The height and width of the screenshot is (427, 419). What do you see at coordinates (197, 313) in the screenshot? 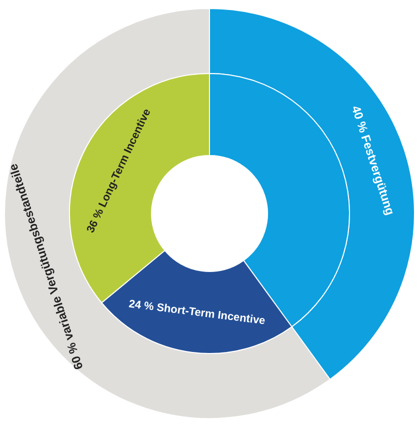
I see `slice-label: 24 % Short-Term Incentive` at bounding box center [197, 313].